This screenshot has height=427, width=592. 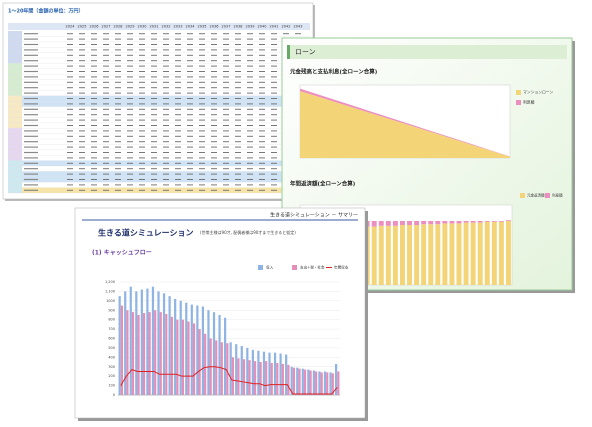 I want to click on y-tick-label: 800, so click(x=111, y=320).